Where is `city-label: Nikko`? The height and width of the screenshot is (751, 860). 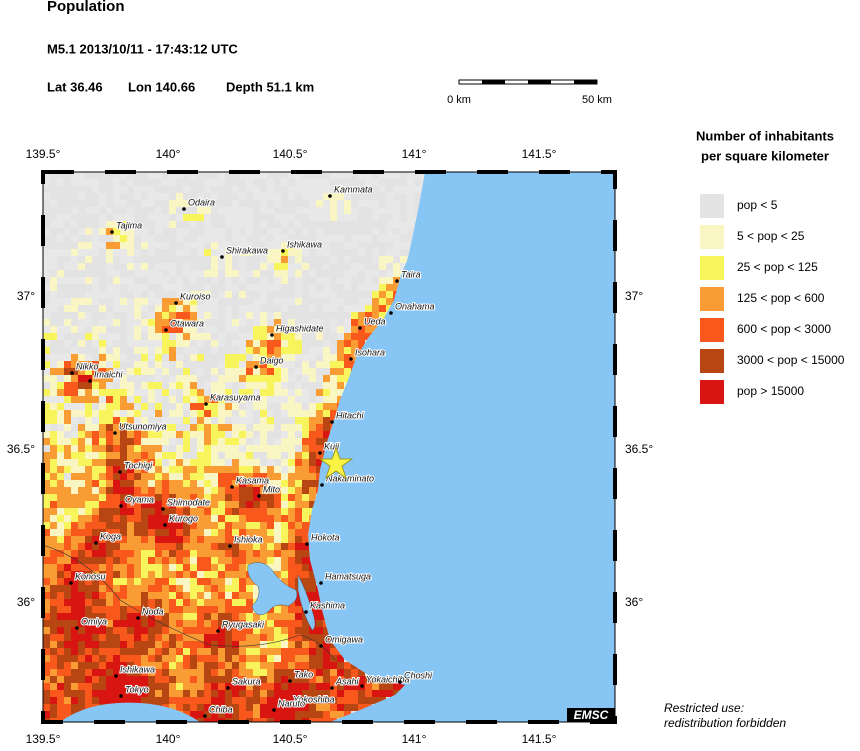 city-label: Nikko is located at coordinates (87, 366).